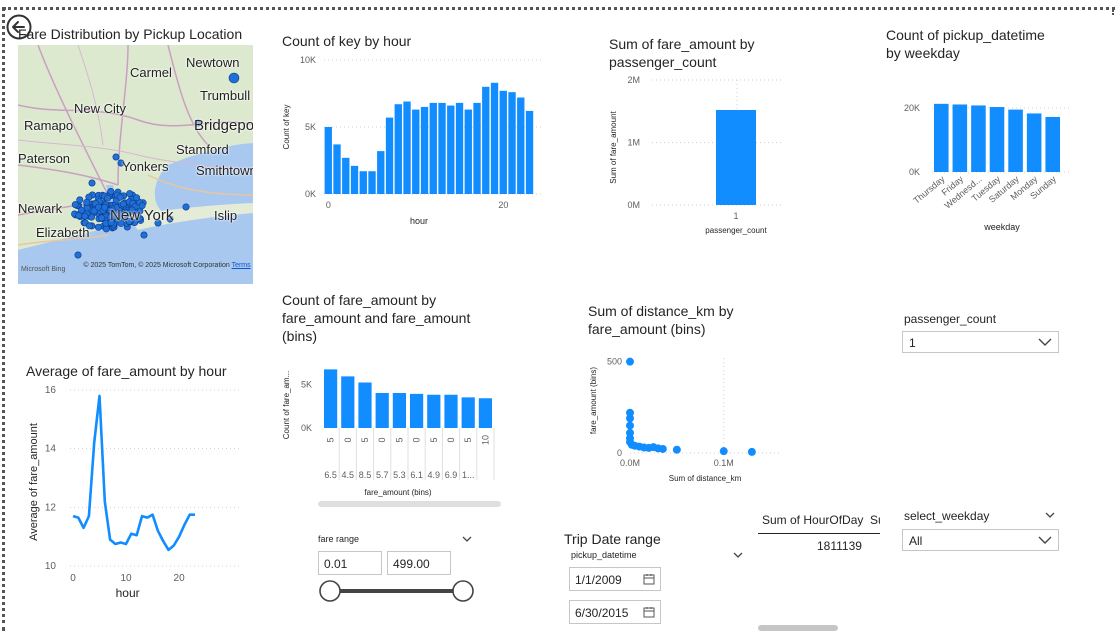 The image size is (1117, 631). Describe the element at coordinates (615, 612) in the screenshot. I see `trip-date-end-input: 6/30/2015` at that location.